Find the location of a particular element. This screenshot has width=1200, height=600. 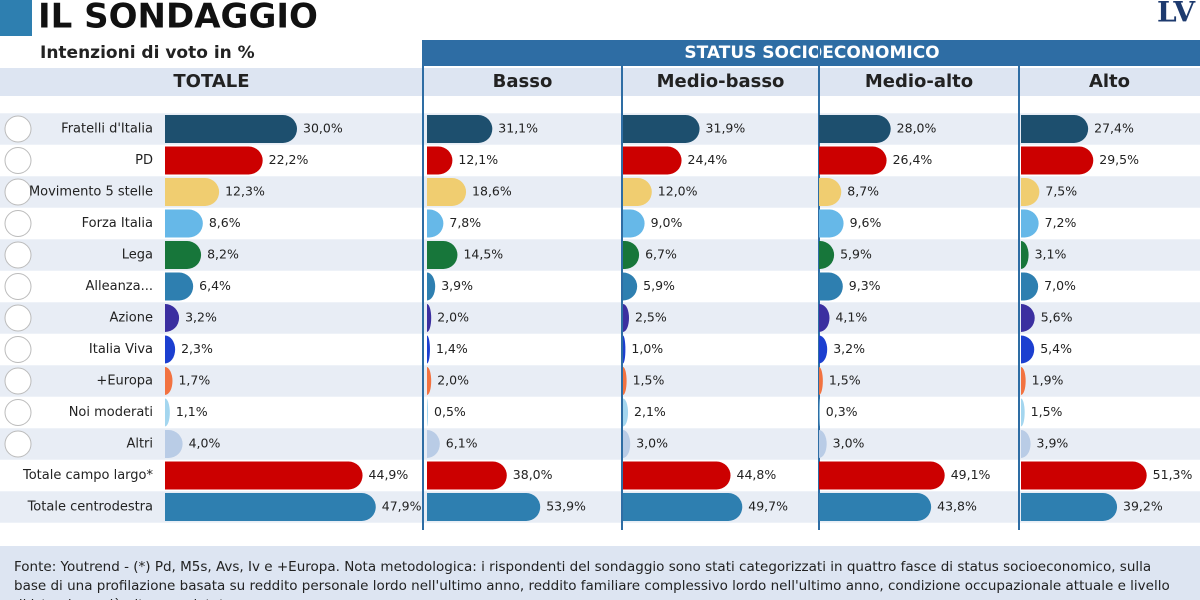

value-label: 29,5% is located at coordinates (1119, 159).